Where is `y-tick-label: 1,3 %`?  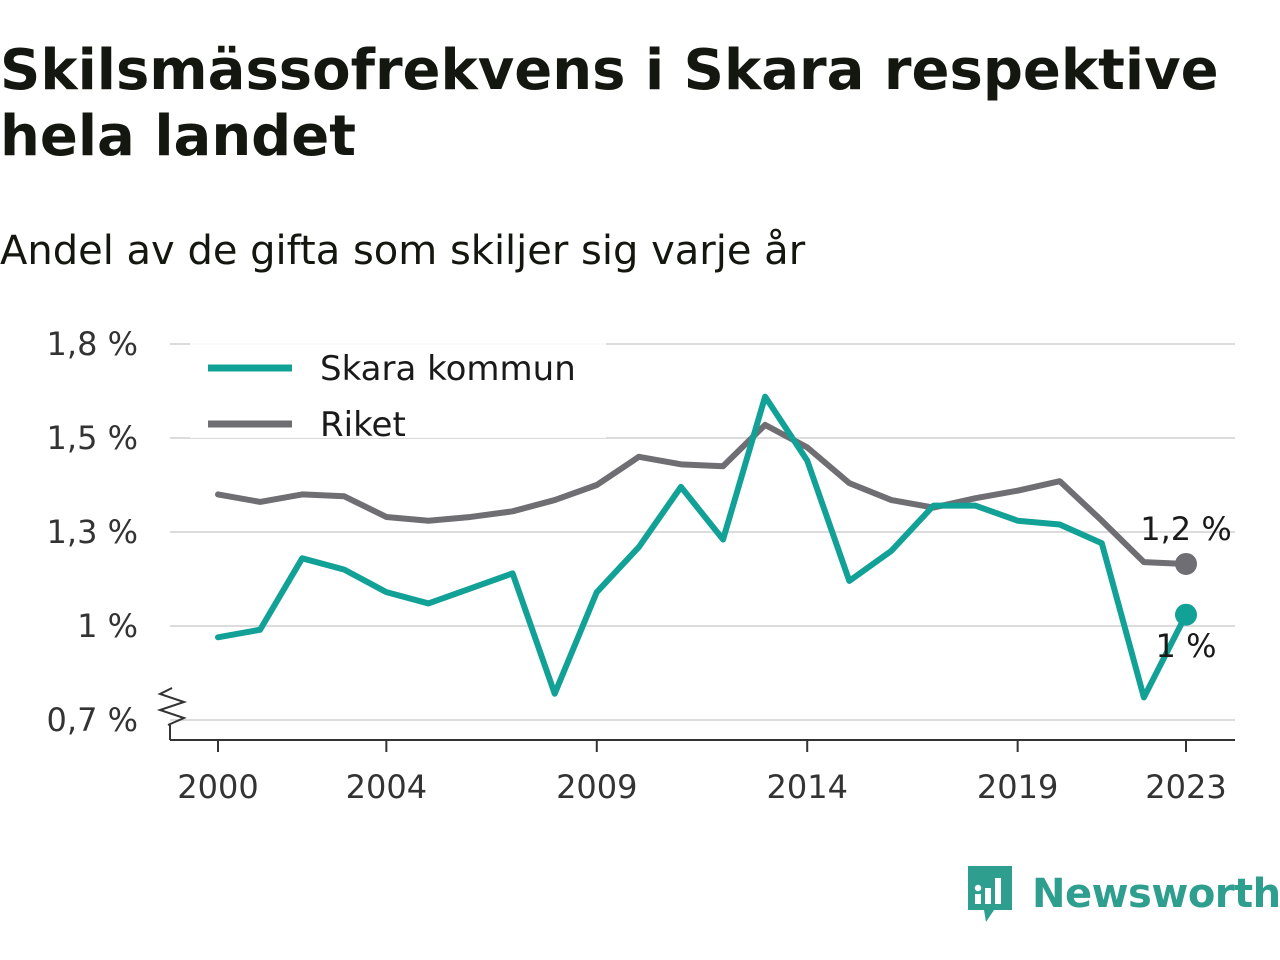
y-tick-label: 1,3 % is located at coordinates (92, 532).